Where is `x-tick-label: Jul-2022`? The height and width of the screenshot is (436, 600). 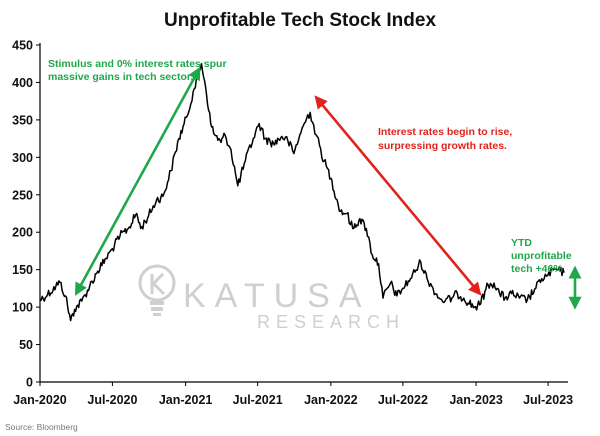 x-tick-label: Jul-2022 is located at coordinates (403, 400).